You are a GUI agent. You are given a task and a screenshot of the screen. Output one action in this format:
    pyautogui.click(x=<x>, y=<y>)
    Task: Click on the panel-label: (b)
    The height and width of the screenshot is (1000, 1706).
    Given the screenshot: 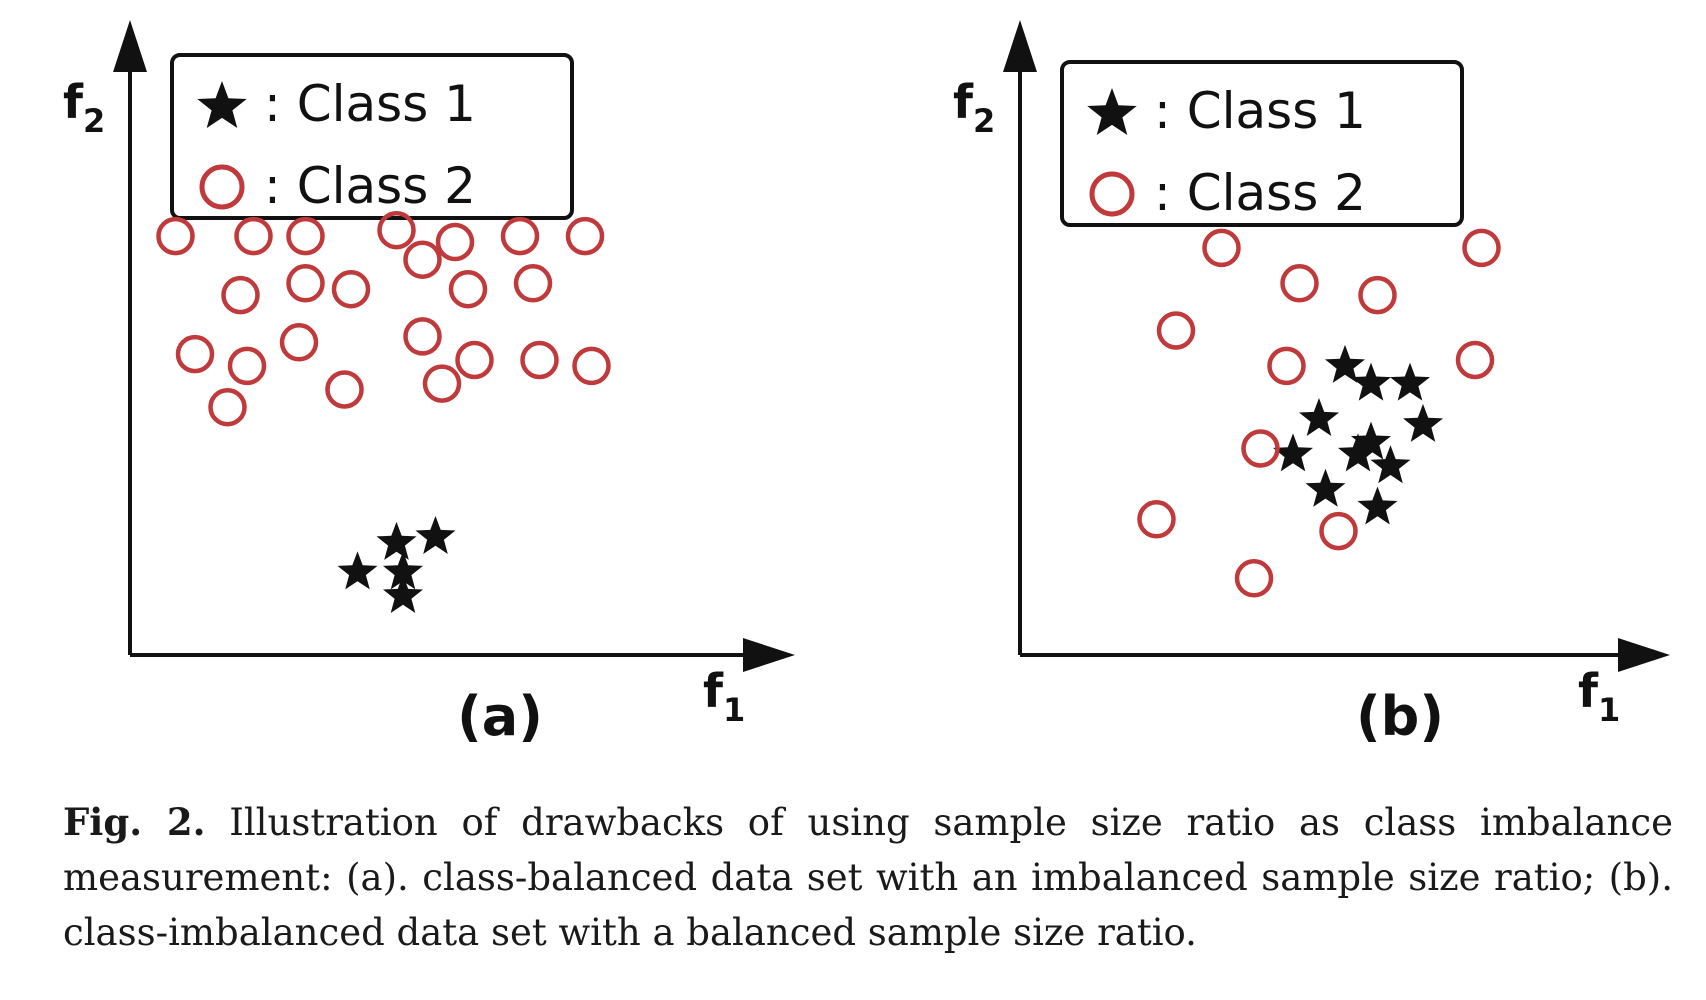 What is the action you would take?
    pyautogui.click(x=1400, y=716)
    